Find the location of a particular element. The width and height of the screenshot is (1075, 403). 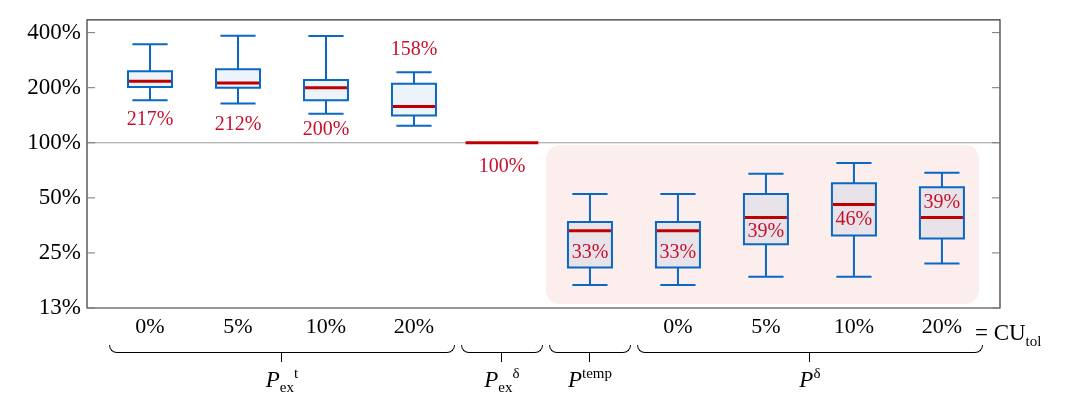

y-tick-label: 100% is located at coordinates (54, 141).